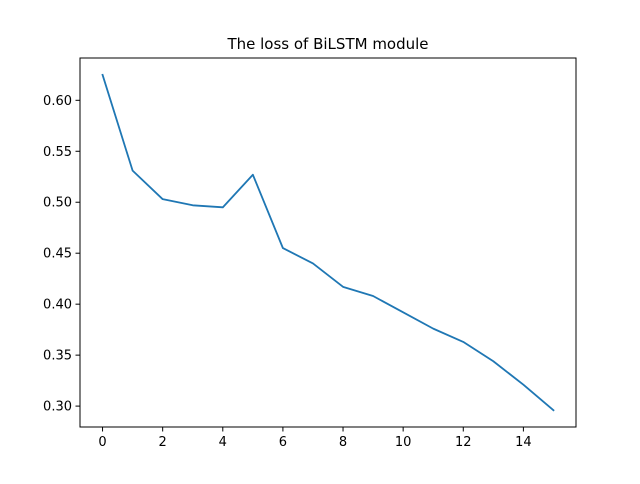 This screenshot has height=484, width=640. Describe the element at coordinates (327, 44) in the screenshot. I see `chart-title: The loss of BiLSTM module` at that location.